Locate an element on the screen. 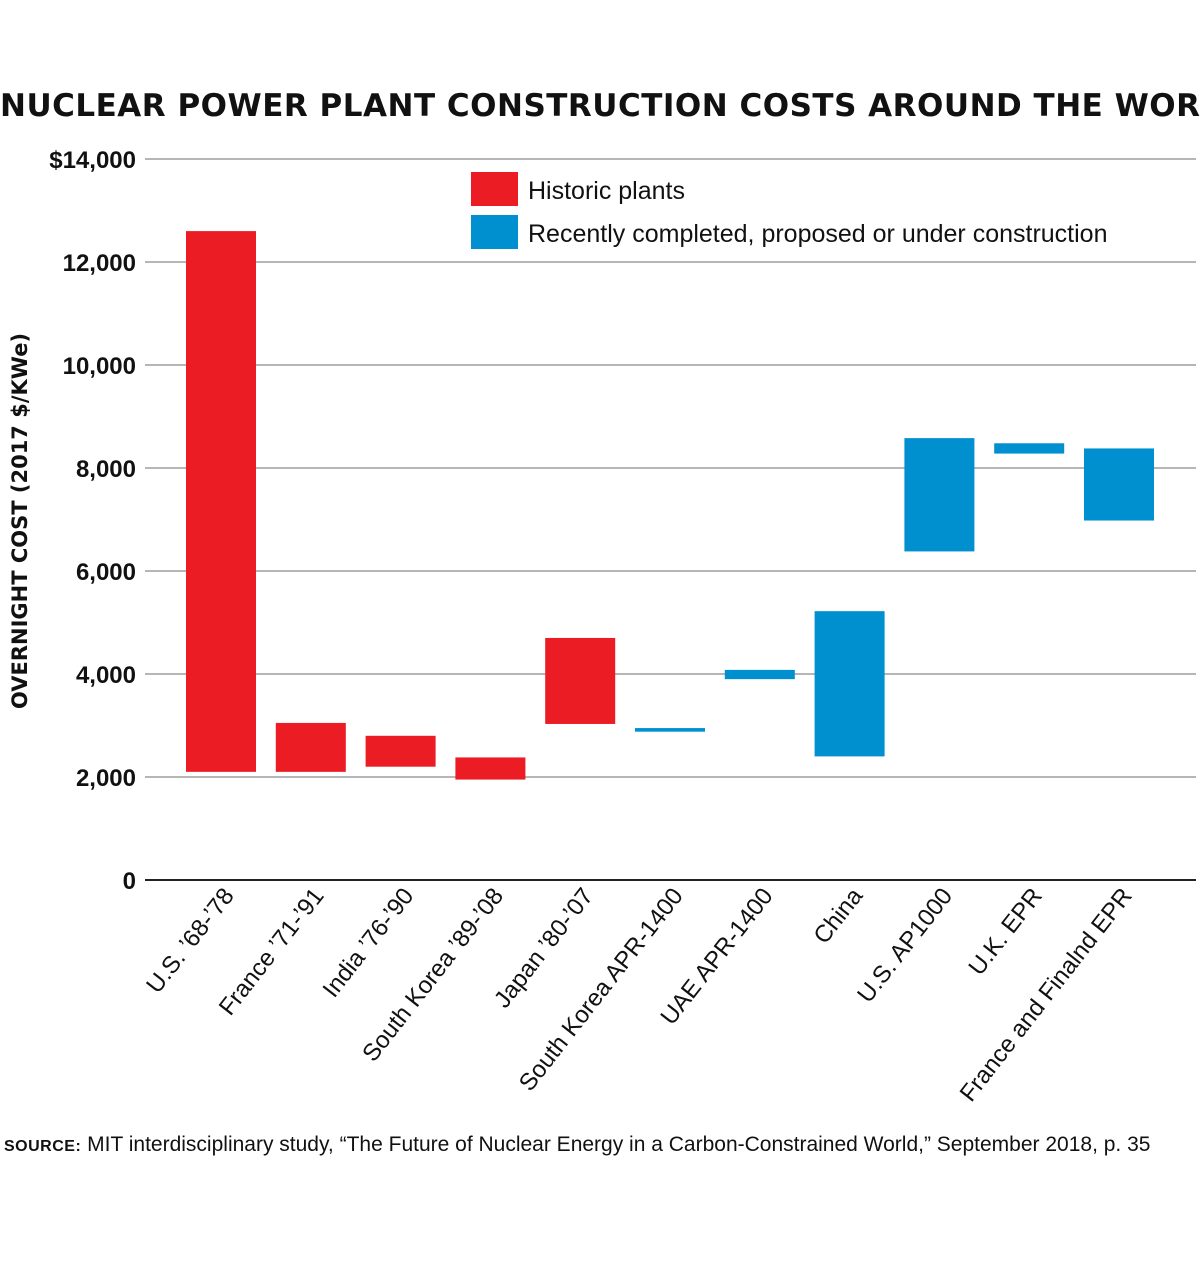 This screenshot has width=1200, height=1272. y-tick-label: 0 is located at coordinates (129, 881).